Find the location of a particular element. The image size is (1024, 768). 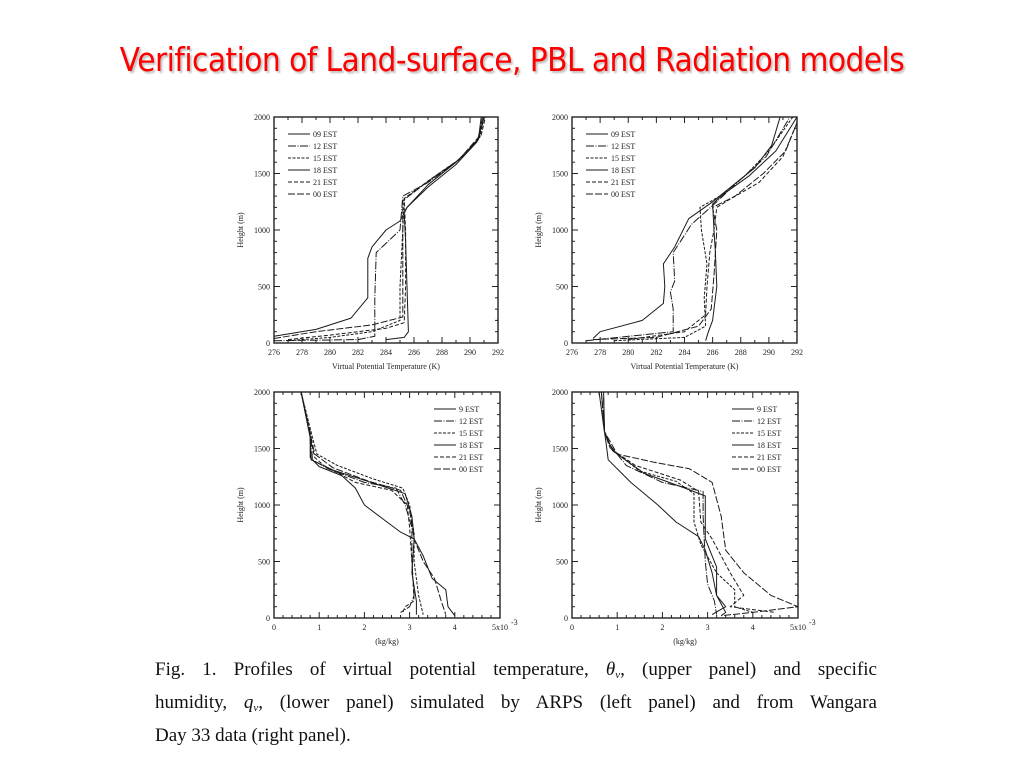

q-subscript: v is located at coordinates (256, 708).